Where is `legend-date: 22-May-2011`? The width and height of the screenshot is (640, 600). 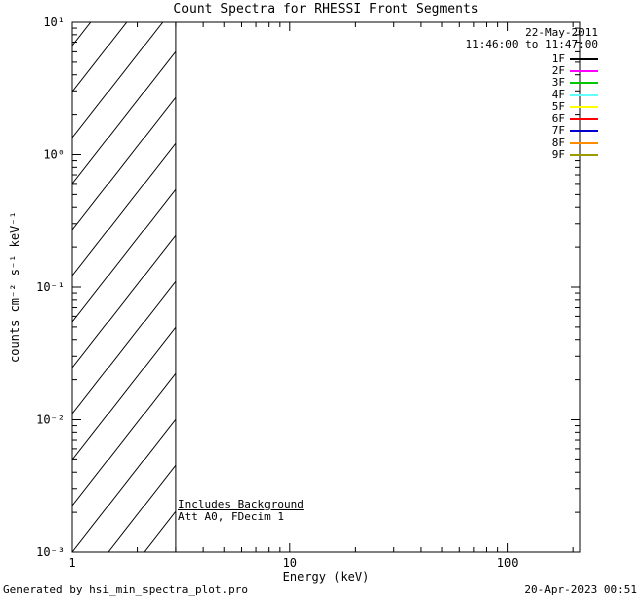 legend-date: 22-May-2011 is located at coordinates (561, 32).